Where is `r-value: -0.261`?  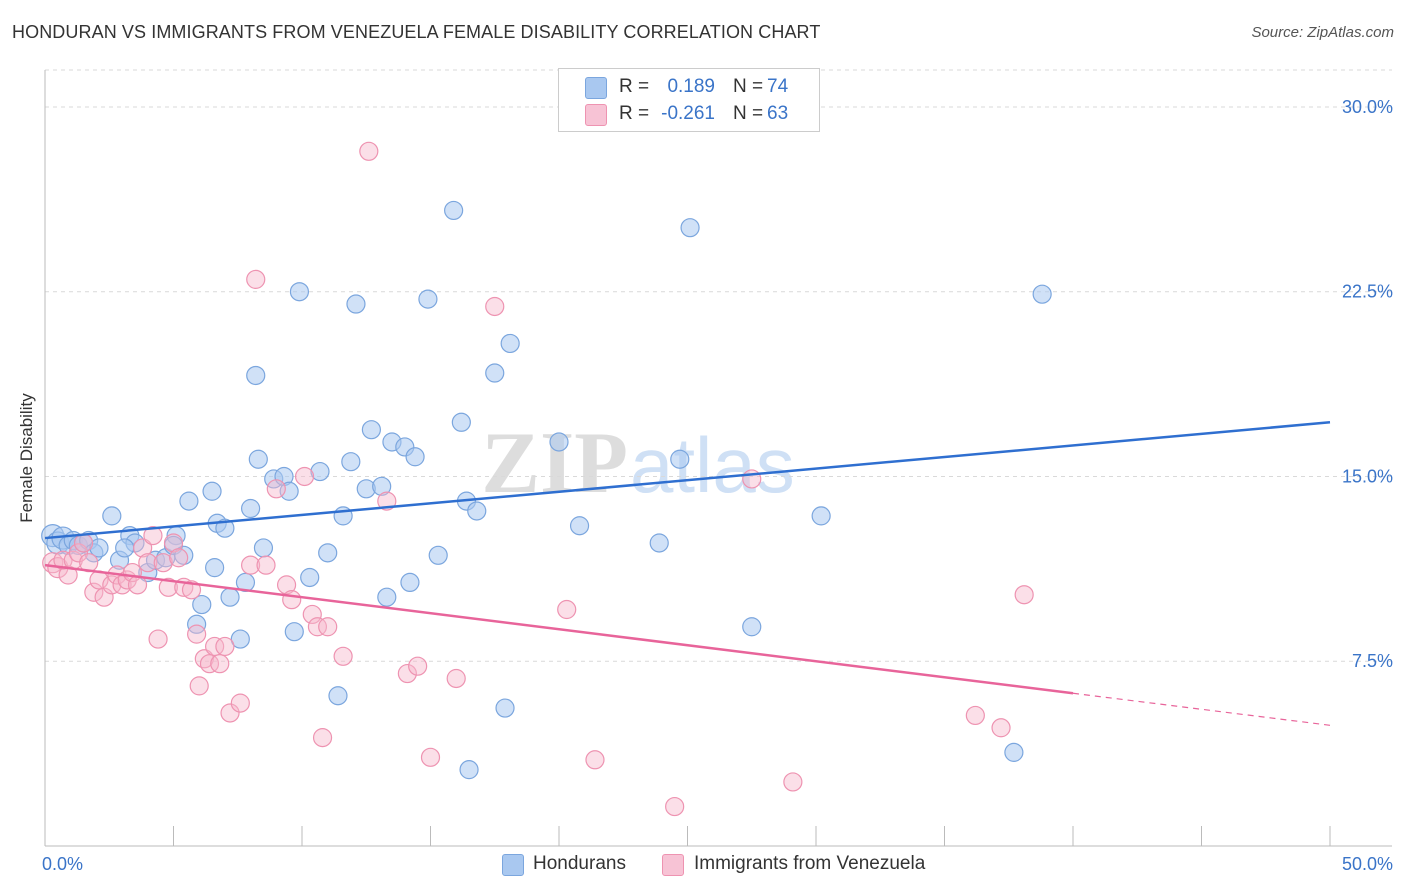 r-value: -0.261 is located at coordinates (688, 113).